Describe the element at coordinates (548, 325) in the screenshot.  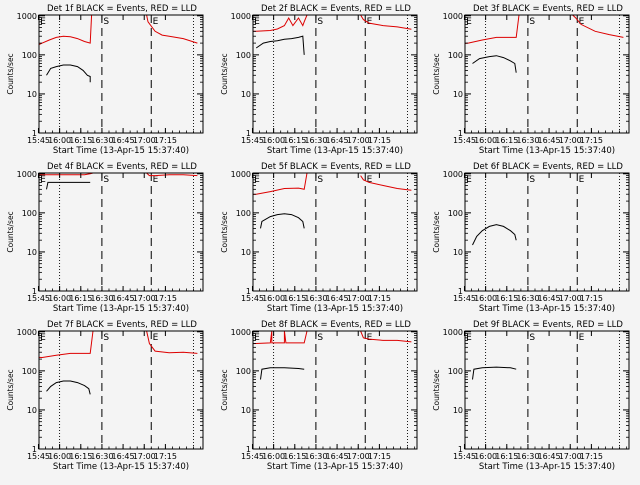
I see `panel-title: Det 9f BLACK = Events, RED = LLD` at that location.